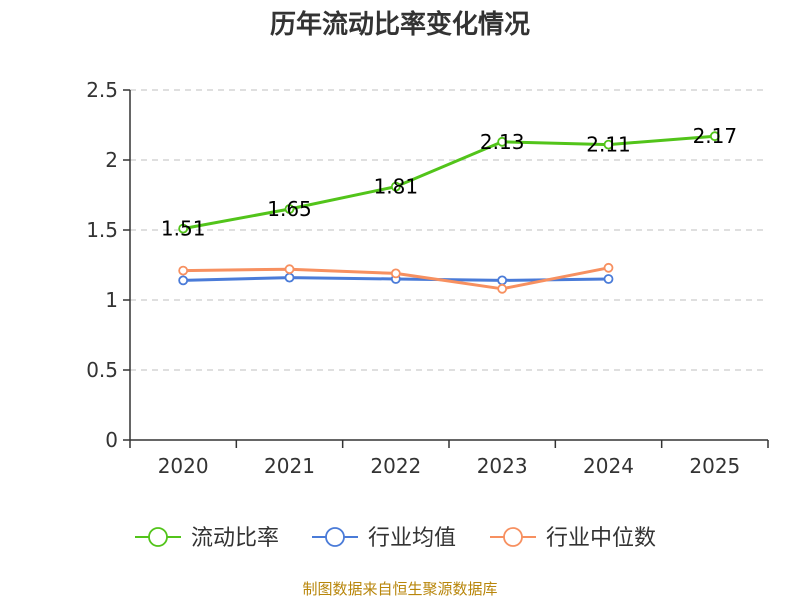  I want to click on x-tick-label: 2020, so click(183, 466).